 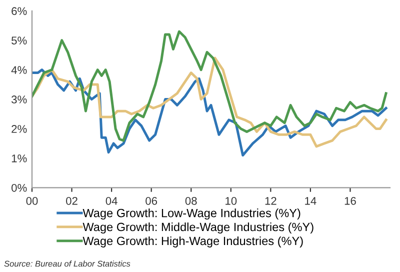 What do you see at coordinates (112, 201) in the screenshot?
I see `x-tick-label: 04` at bounding box center [112, 201].